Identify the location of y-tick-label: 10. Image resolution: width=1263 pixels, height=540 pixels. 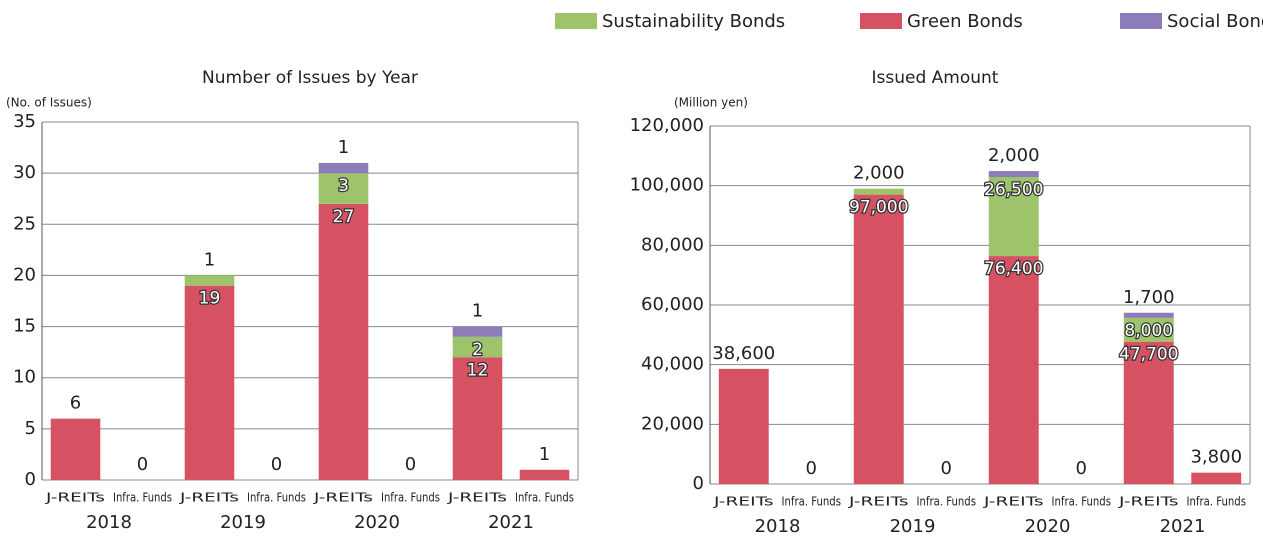
(24, 377).